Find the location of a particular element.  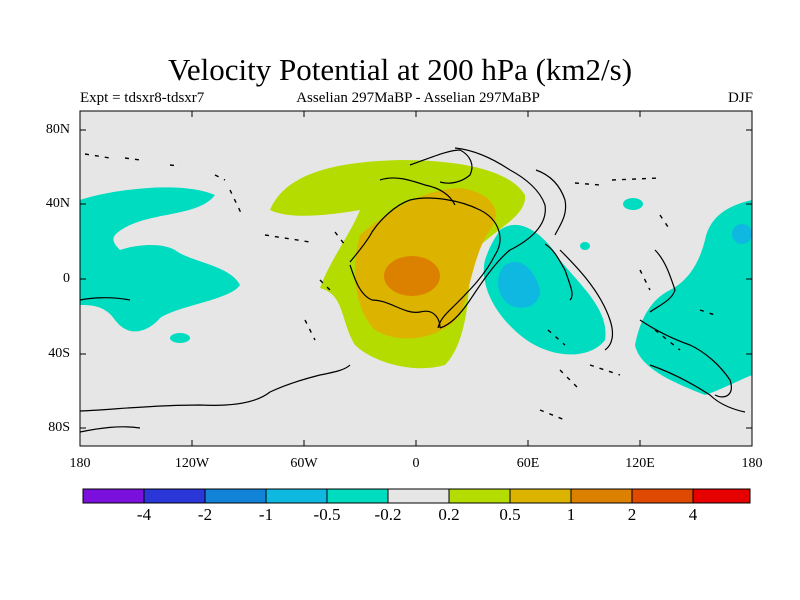

contour-negative-weak-west is located at coordinates (160, 259).